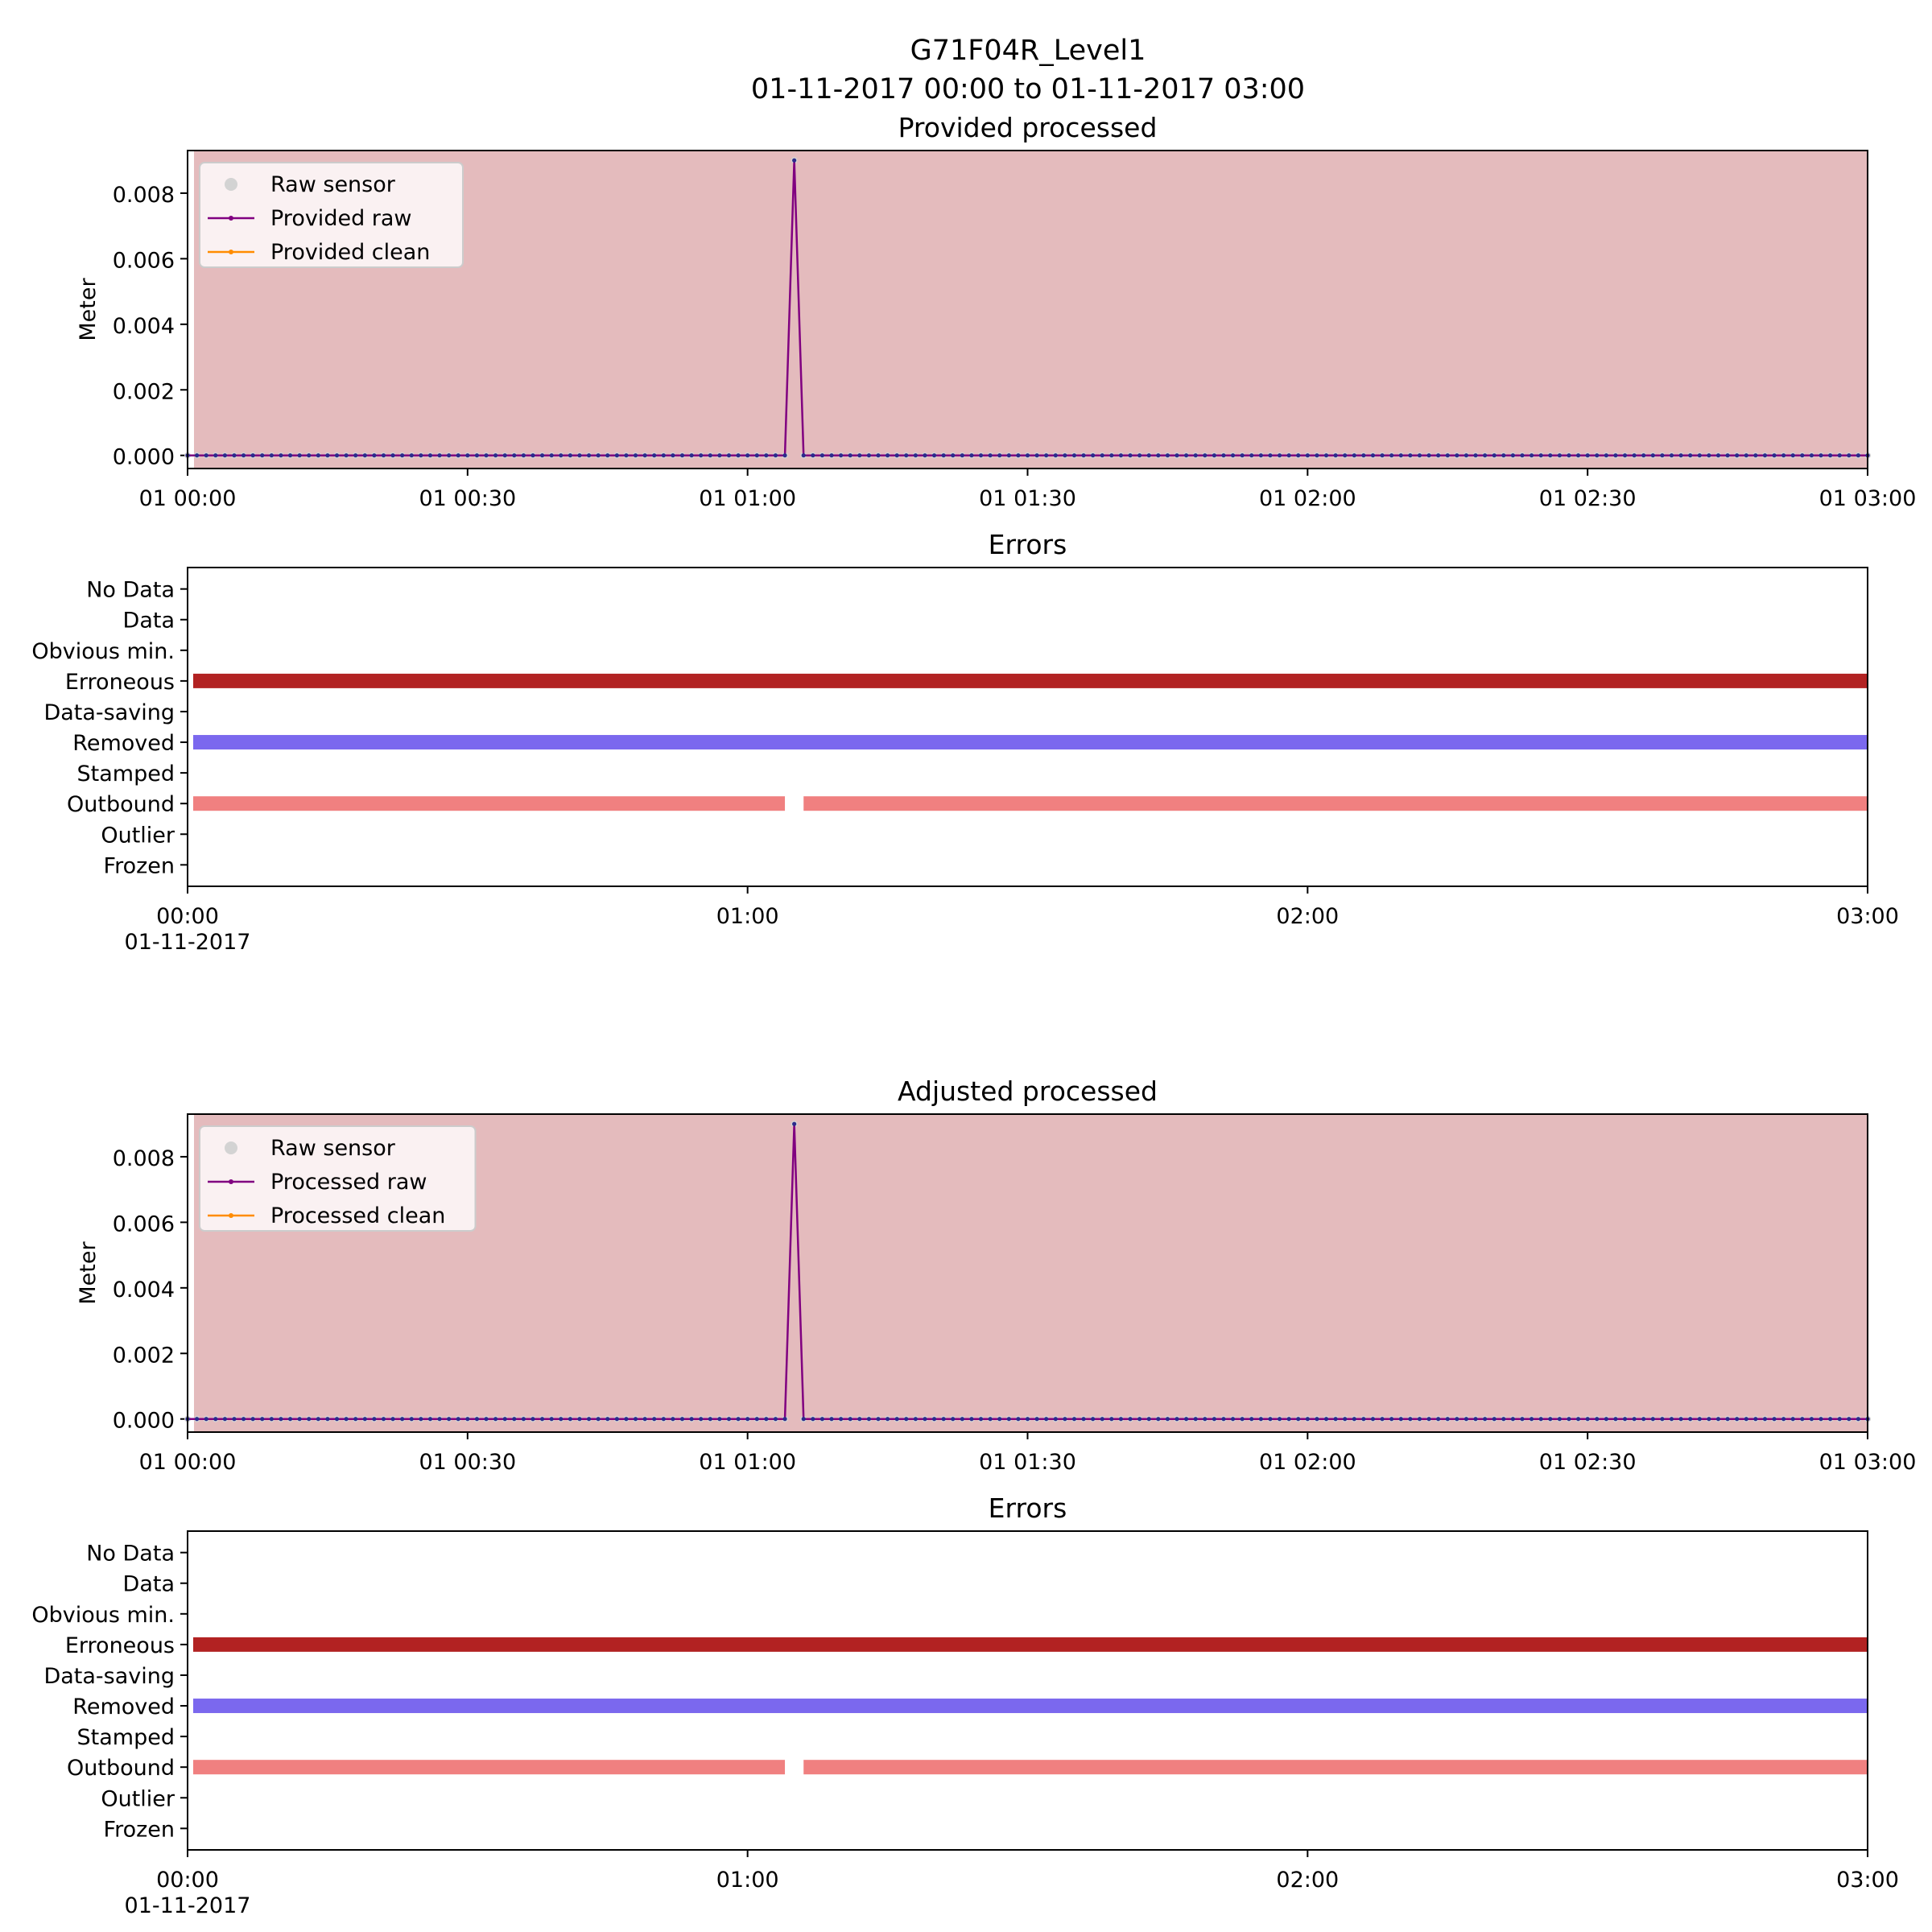 The width and height of the screenshot is (1932, 1932). I want to click on category-label: Stamped, so click(126, 774).